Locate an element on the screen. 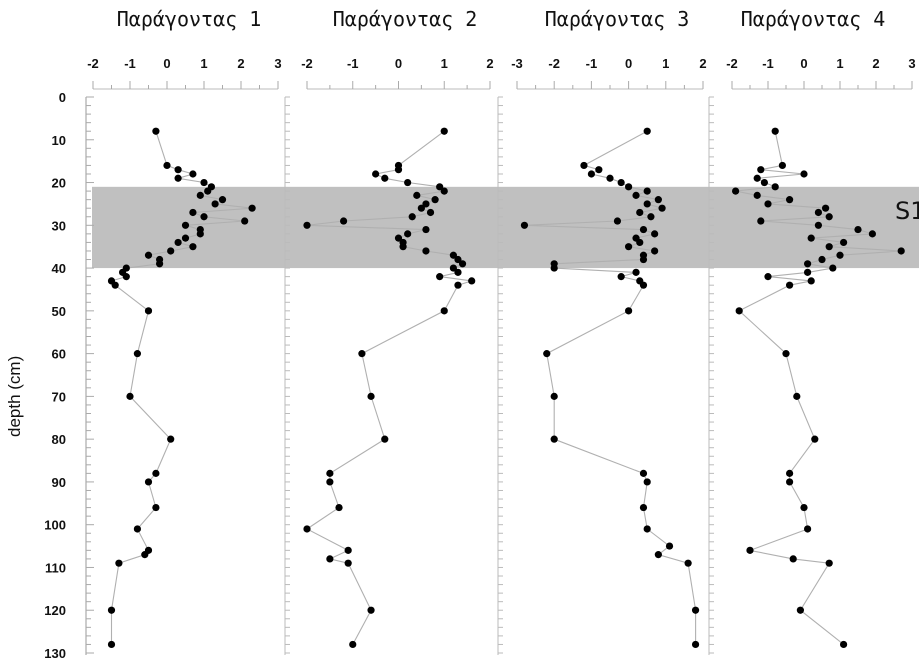 The image size is (919, 665). panel-4-x-tick-label: -2 is located at coordinates (732, 63).